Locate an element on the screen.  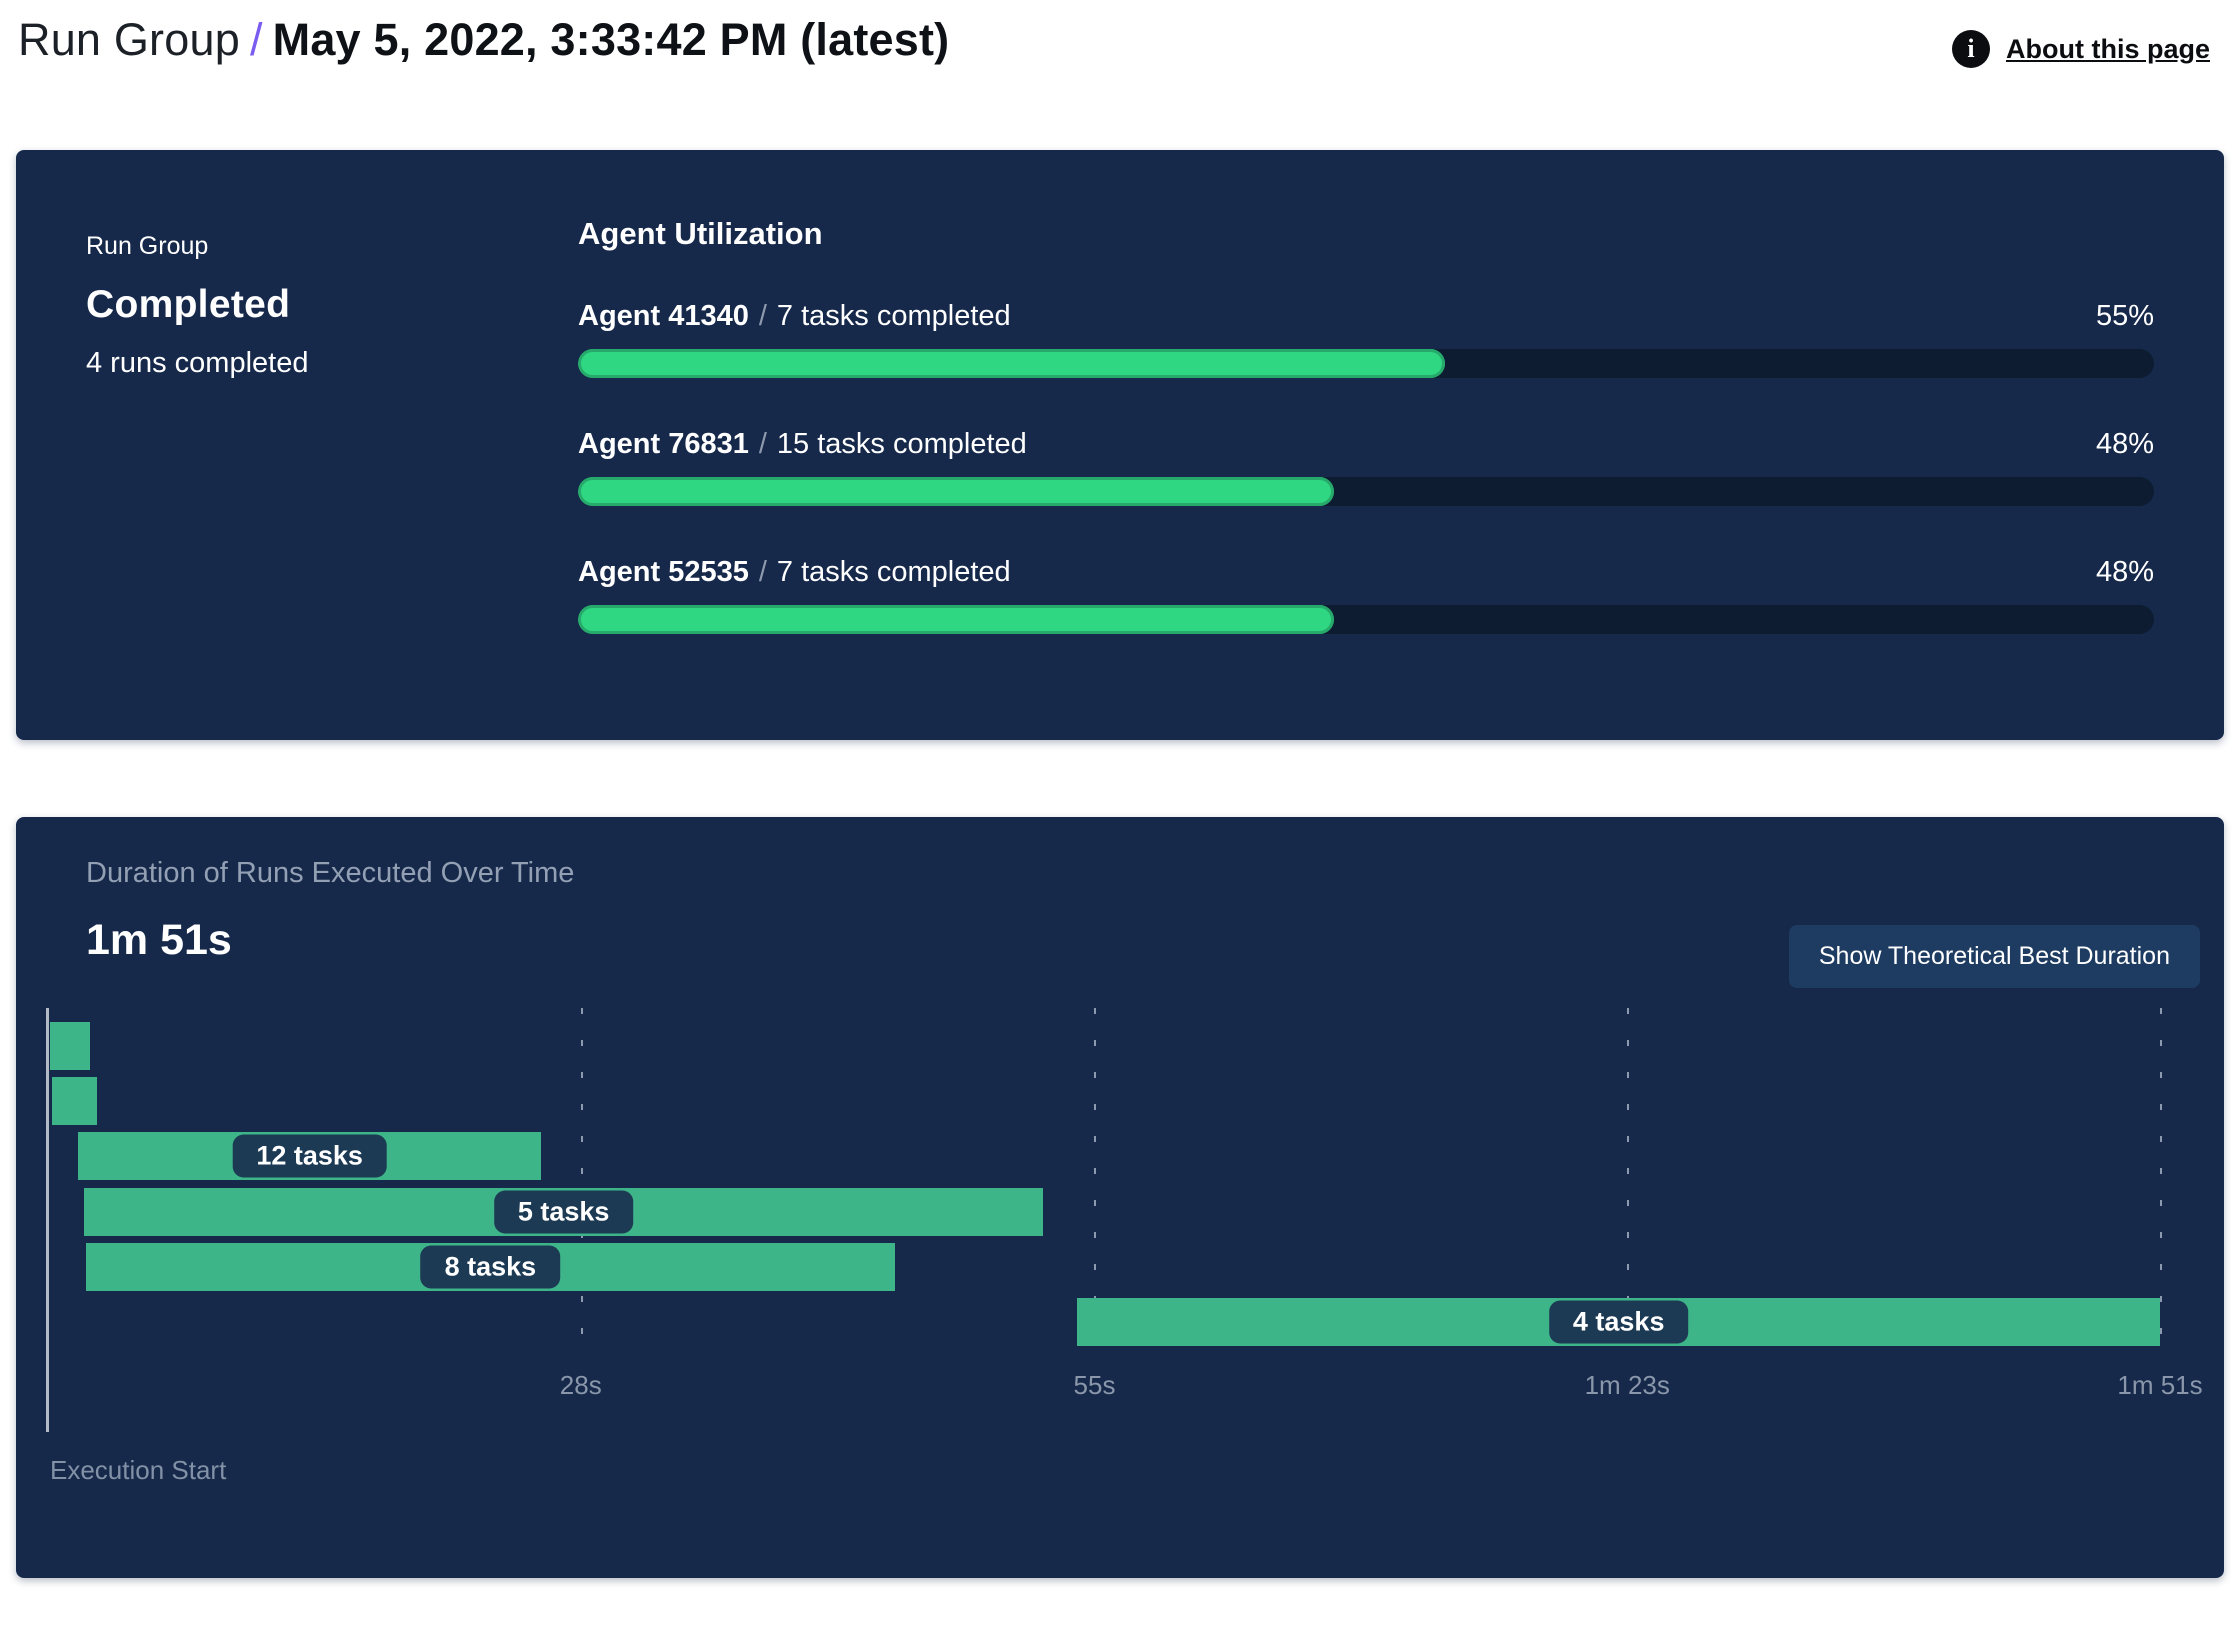
task-count-badge: 5 tasks is located at coordinates (563, 1212).